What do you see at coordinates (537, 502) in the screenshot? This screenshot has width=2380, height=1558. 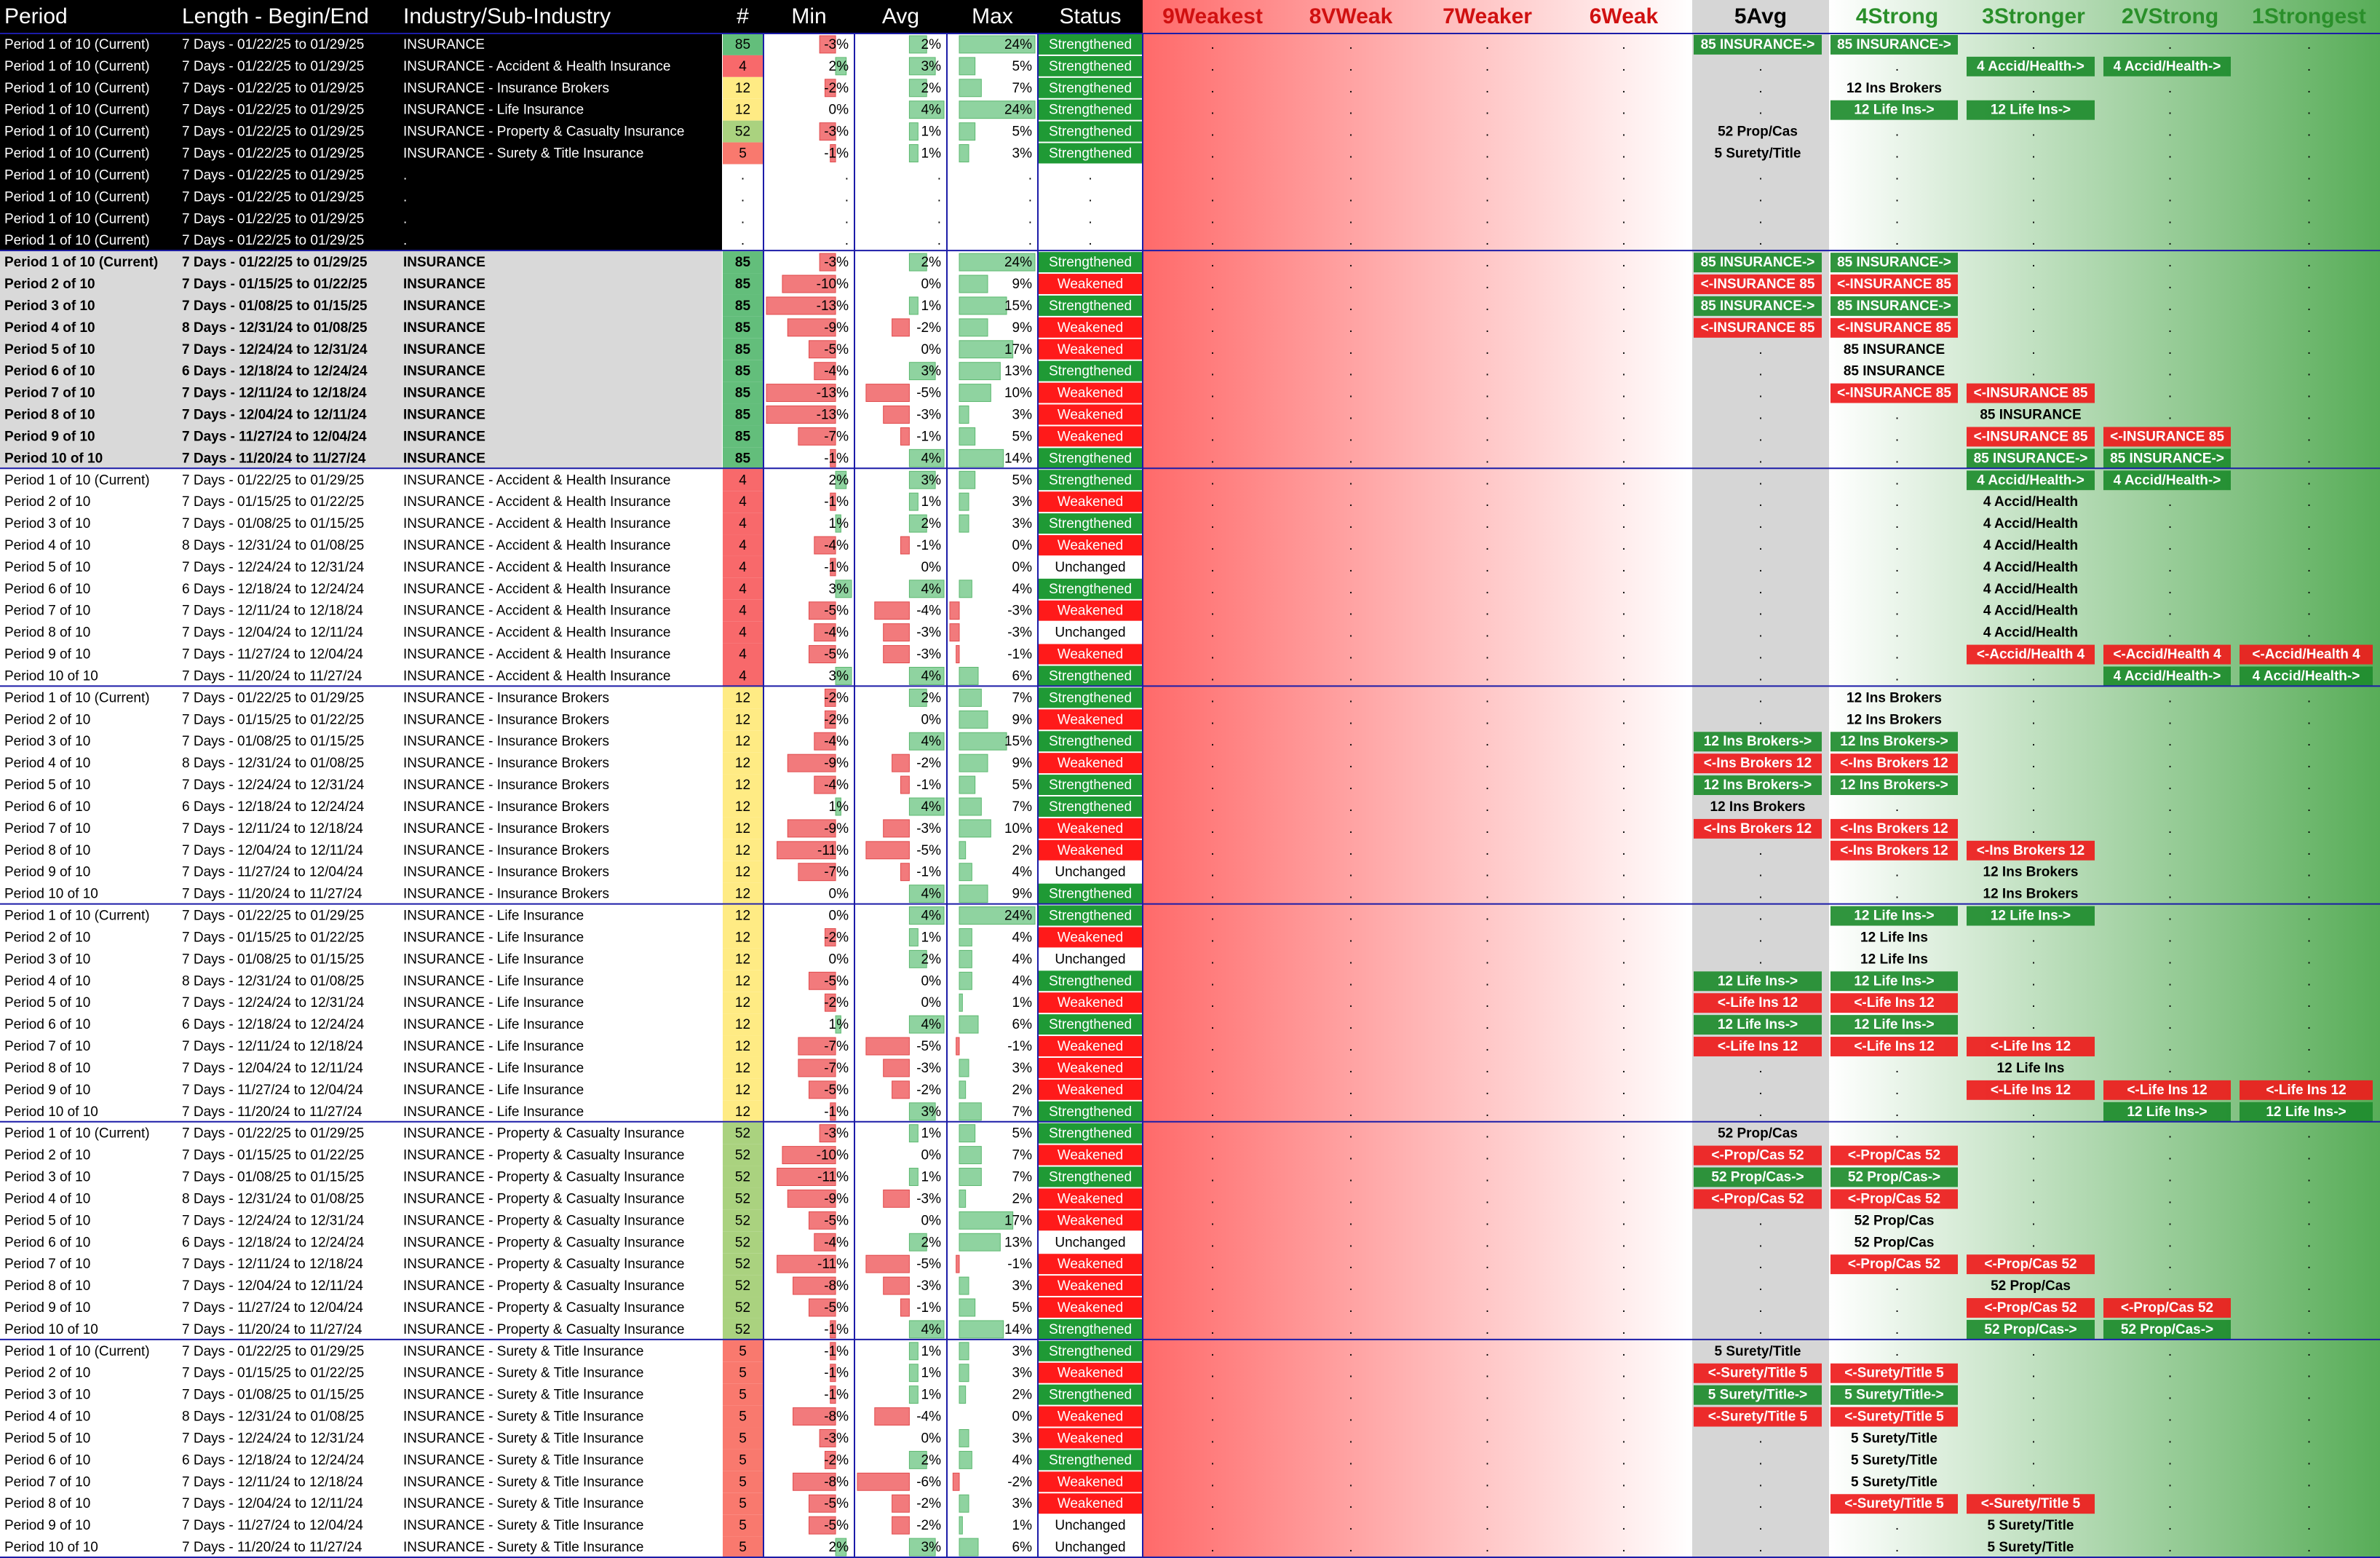 I see `cell-text: INSURANCE - Accident & Health Insurance` at bounding box center [537, 502].